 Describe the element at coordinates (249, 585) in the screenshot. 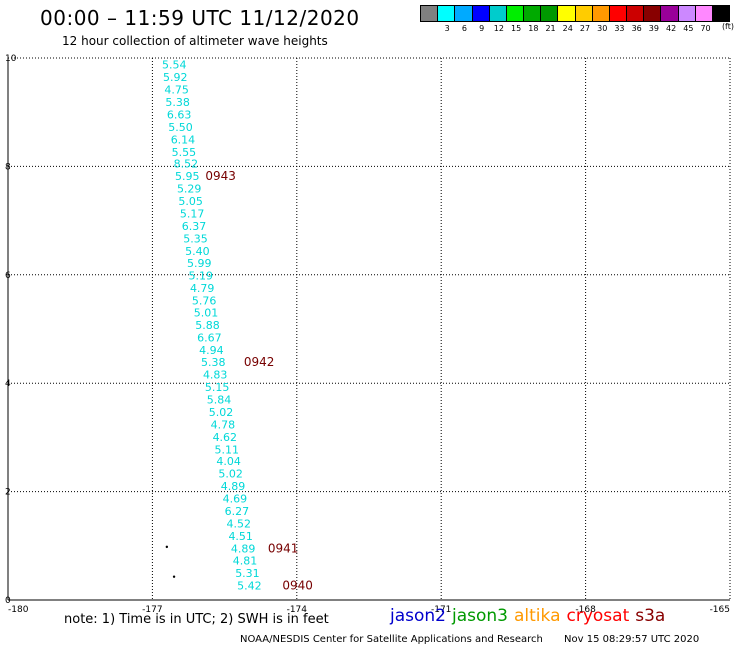

I see `wave-height-label: 5.42` at that location.